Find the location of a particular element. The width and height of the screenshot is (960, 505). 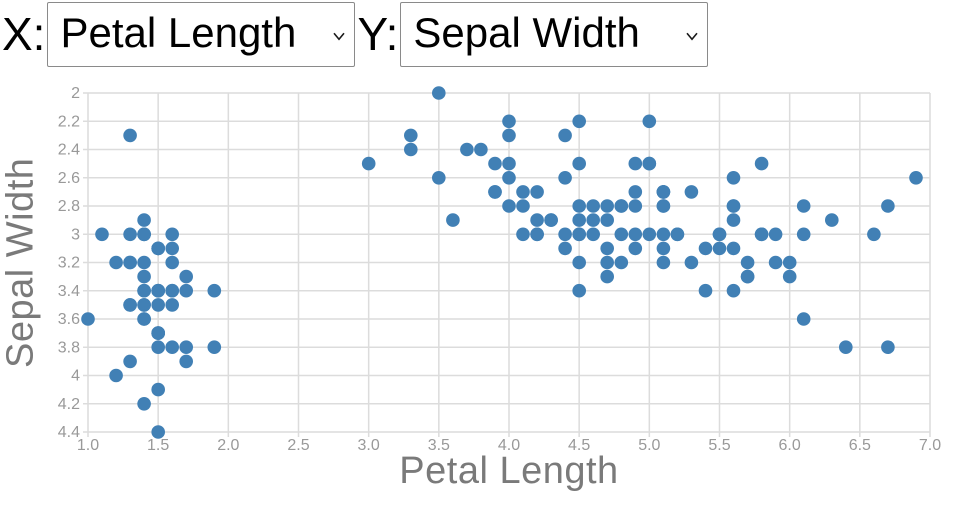

x-axis-select-wrap: Petal Length is located at coordinates (201, 34).